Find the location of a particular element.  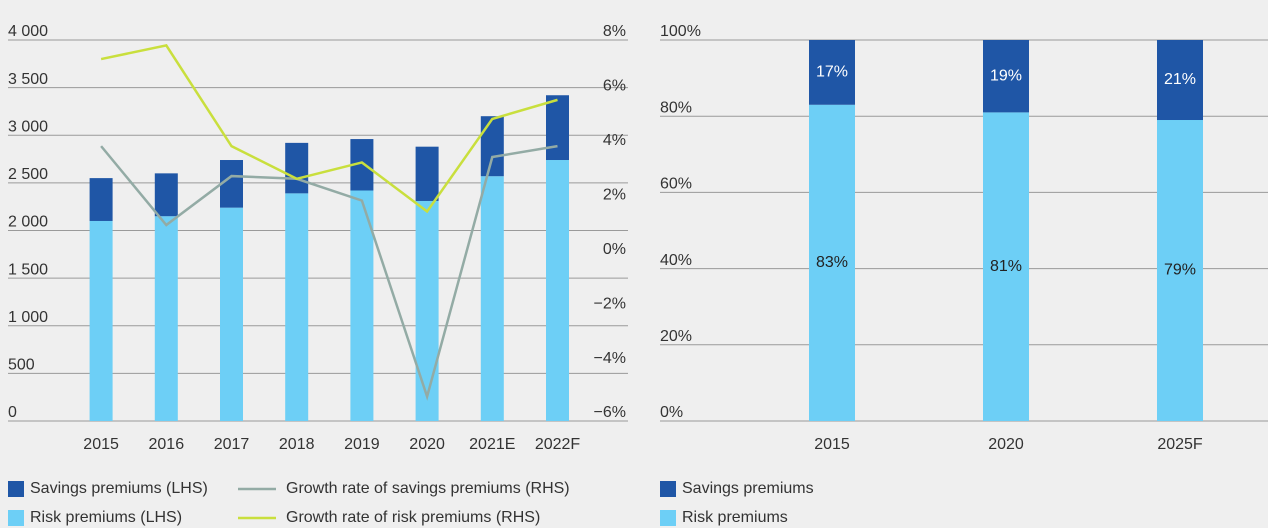

y-tick-label: 80% is located at coordinates (676, 107).